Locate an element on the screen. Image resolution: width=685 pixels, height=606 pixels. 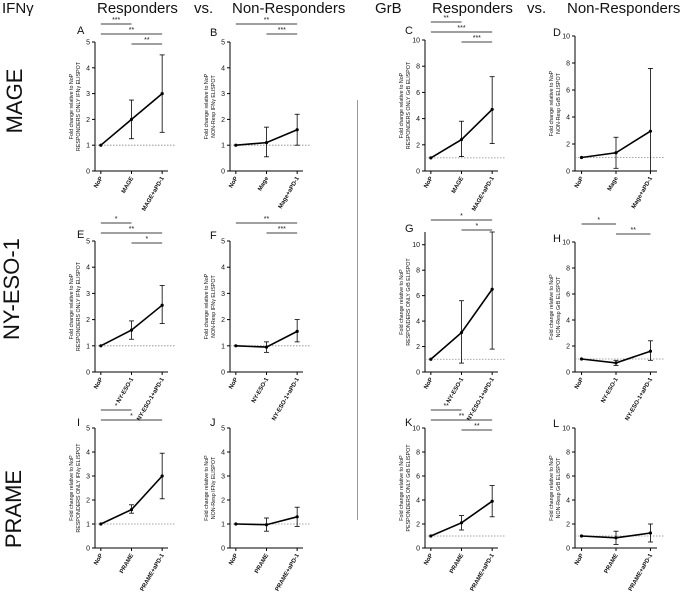
x-tick-label-K-0: NoP is located at coordinates (428, 559).